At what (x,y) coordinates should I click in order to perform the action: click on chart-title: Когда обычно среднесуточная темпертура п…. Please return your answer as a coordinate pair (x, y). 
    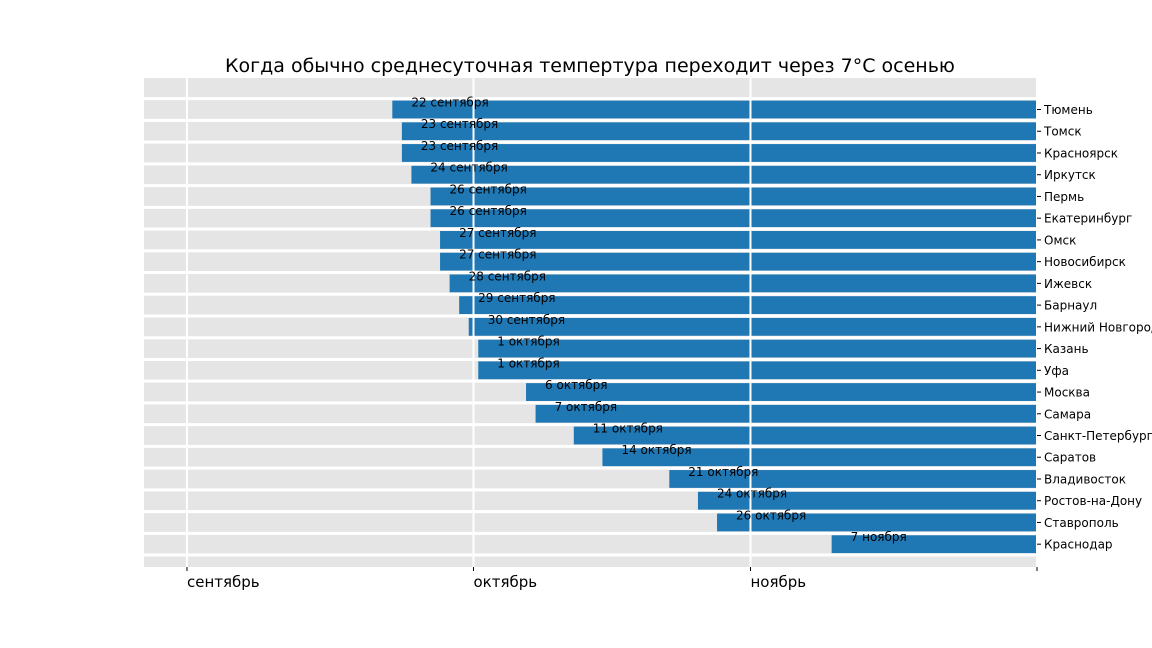
    Looking at the image, I should click on (590, 66).